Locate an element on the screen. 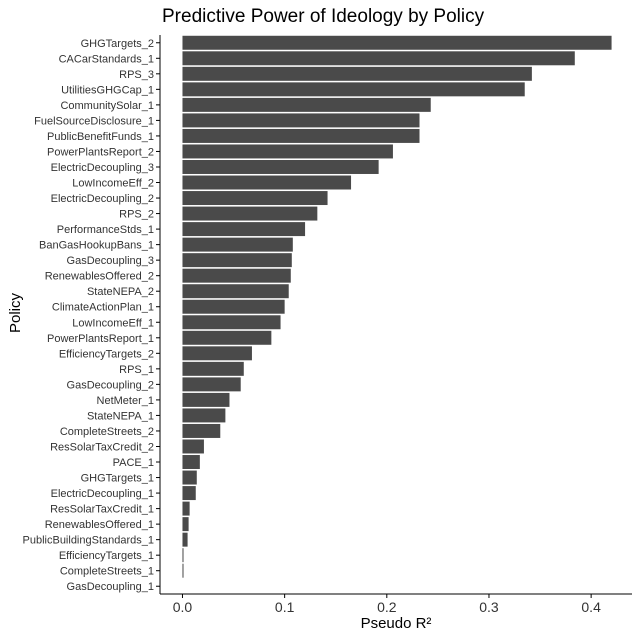  y-tick-label: GasDecoupling_1 is located at coordinates (110, 587).